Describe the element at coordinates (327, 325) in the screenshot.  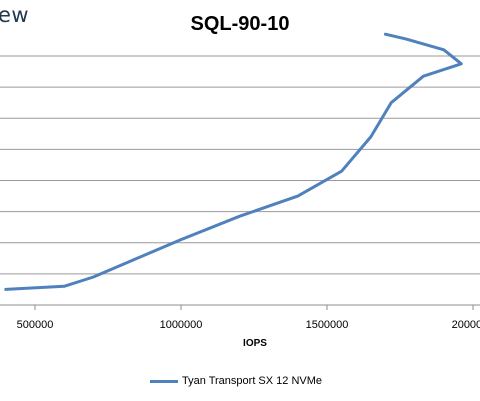
I see `x-tick-label: 1500000` at that location.